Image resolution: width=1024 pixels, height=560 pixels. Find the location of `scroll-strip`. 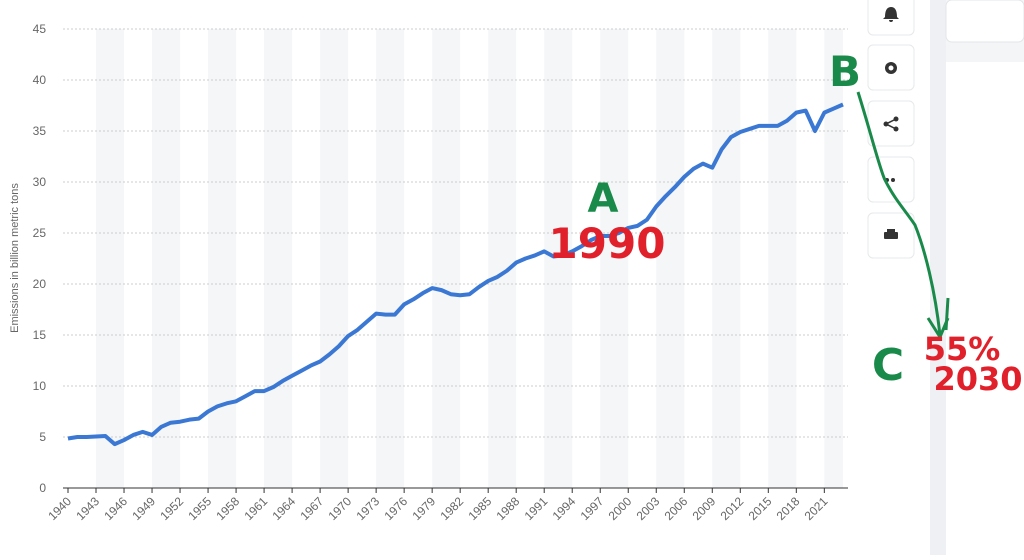

scroll-strip is located at coordinates (938, 277).